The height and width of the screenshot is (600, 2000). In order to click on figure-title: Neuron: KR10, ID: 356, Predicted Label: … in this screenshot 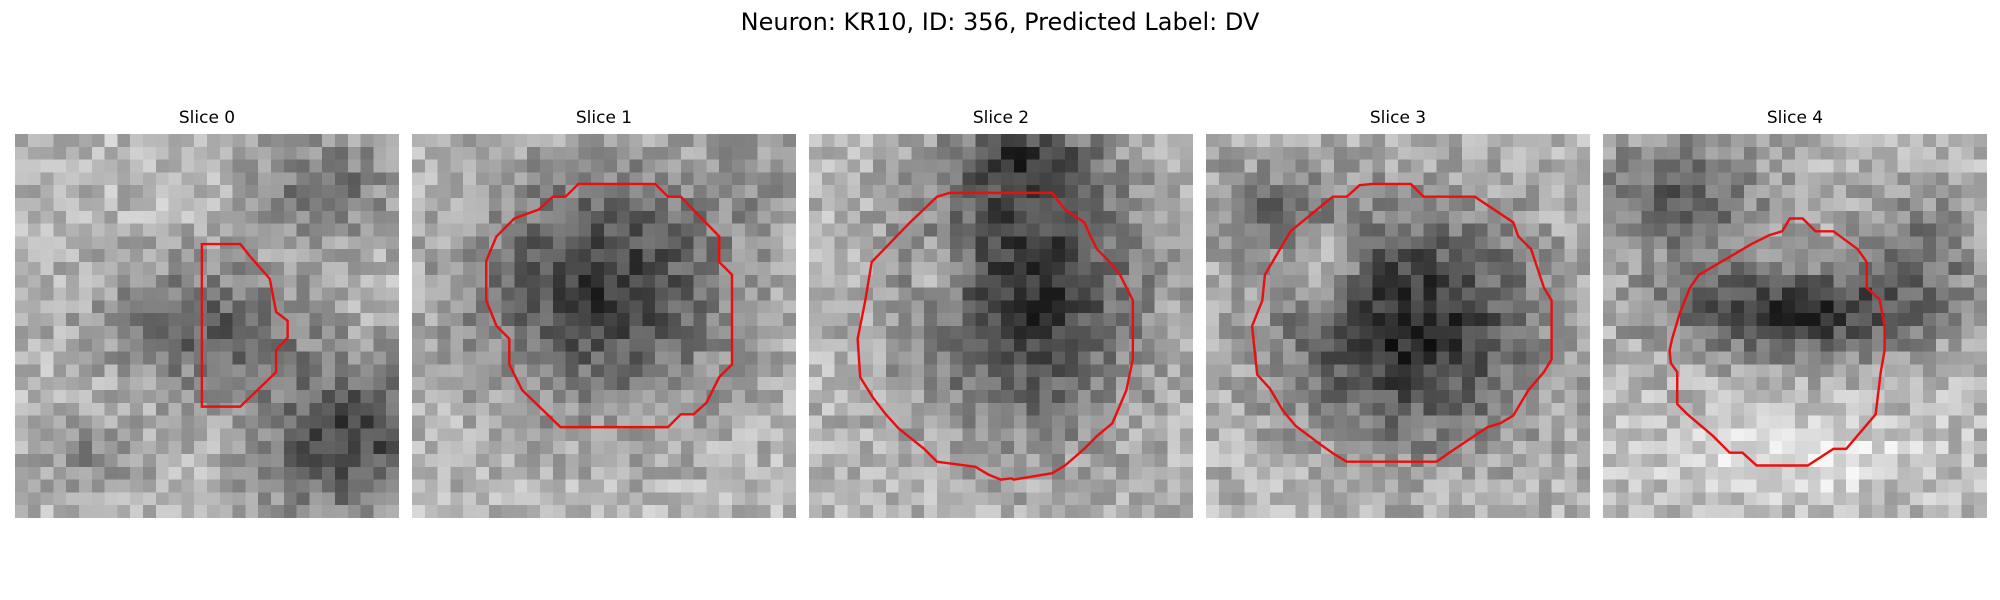, I will do `click(1000, 22)`.